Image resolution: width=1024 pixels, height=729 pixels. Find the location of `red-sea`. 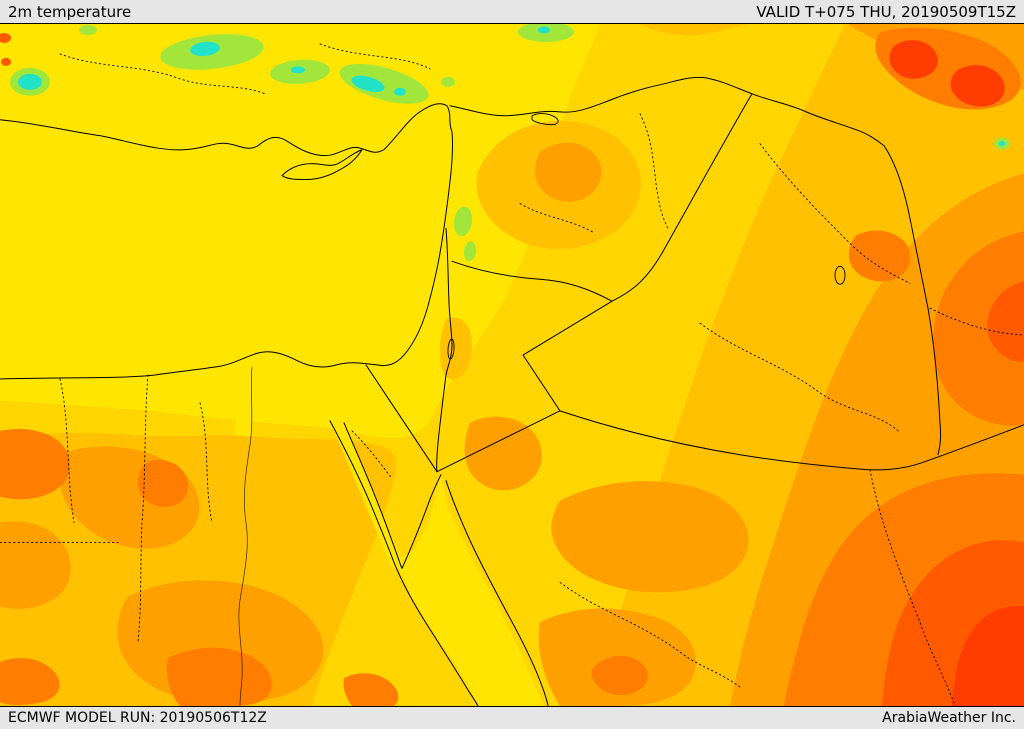

red-sea is located at coordinates (438, 562).